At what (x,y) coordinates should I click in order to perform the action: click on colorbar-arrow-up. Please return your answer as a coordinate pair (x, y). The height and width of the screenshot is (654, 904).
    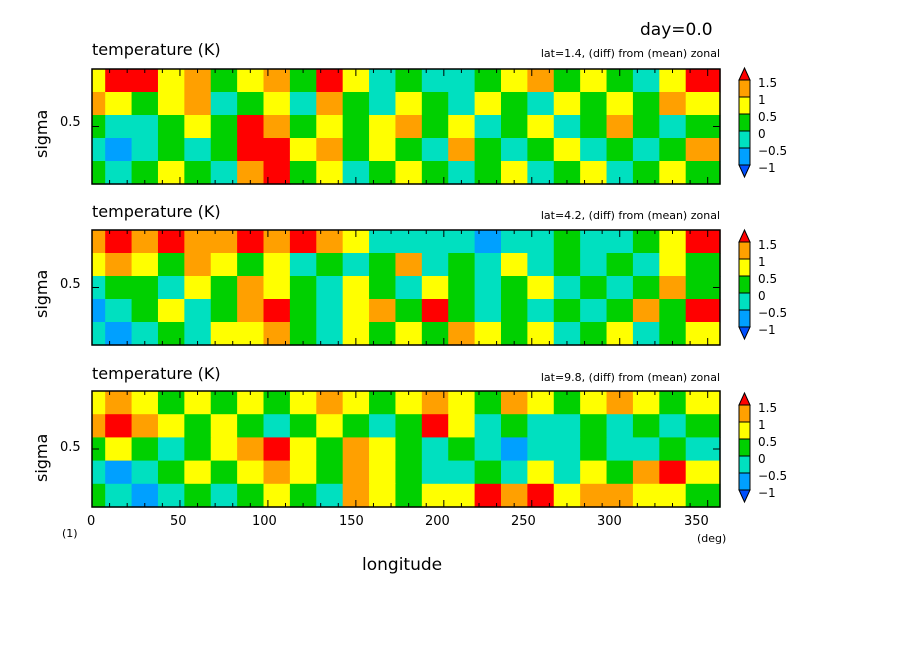
    Looking at the image, I should click on (744, 235).